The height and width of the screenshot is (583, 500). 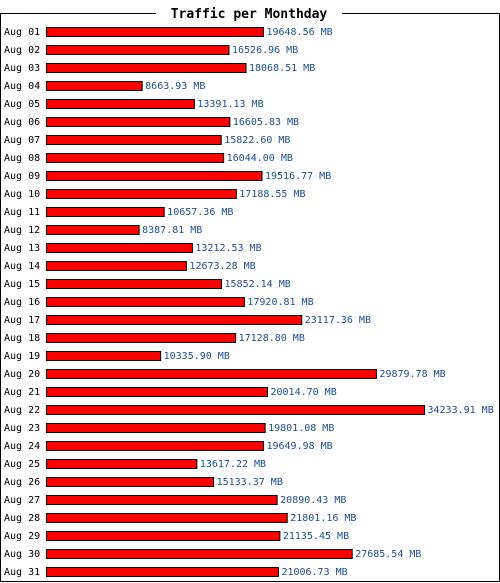 What do you see at coordinates (22, 464) in the screenshot?
I see `day-label: Aug 25` at bounding box center [22, 464].